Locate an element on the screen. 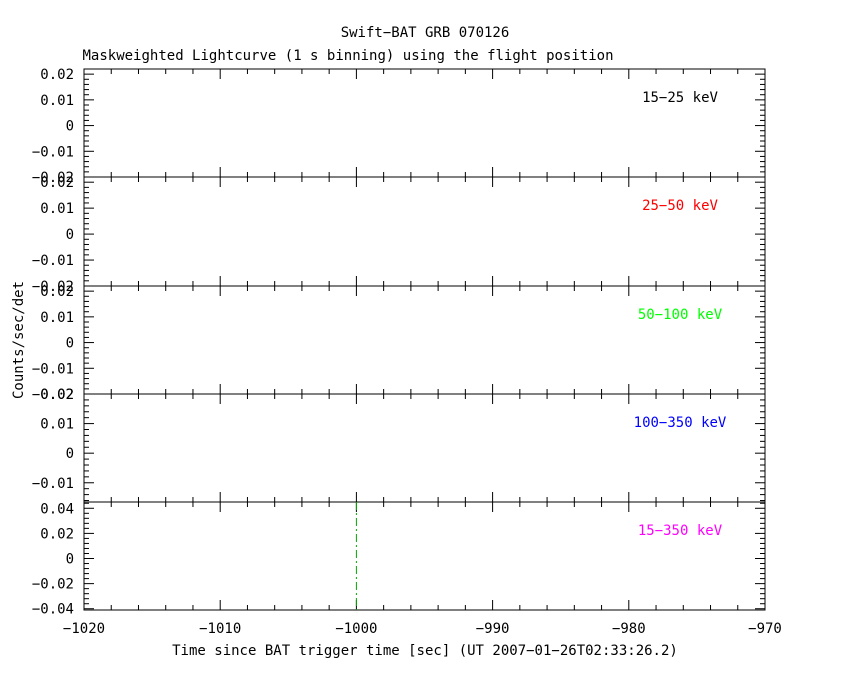 Image resolution: width=850 pixels, height=680 pixels. panel-5: −0.04 −0.02 0 0.02 0.04 15−350 keV is located at coordinates (399, 559).